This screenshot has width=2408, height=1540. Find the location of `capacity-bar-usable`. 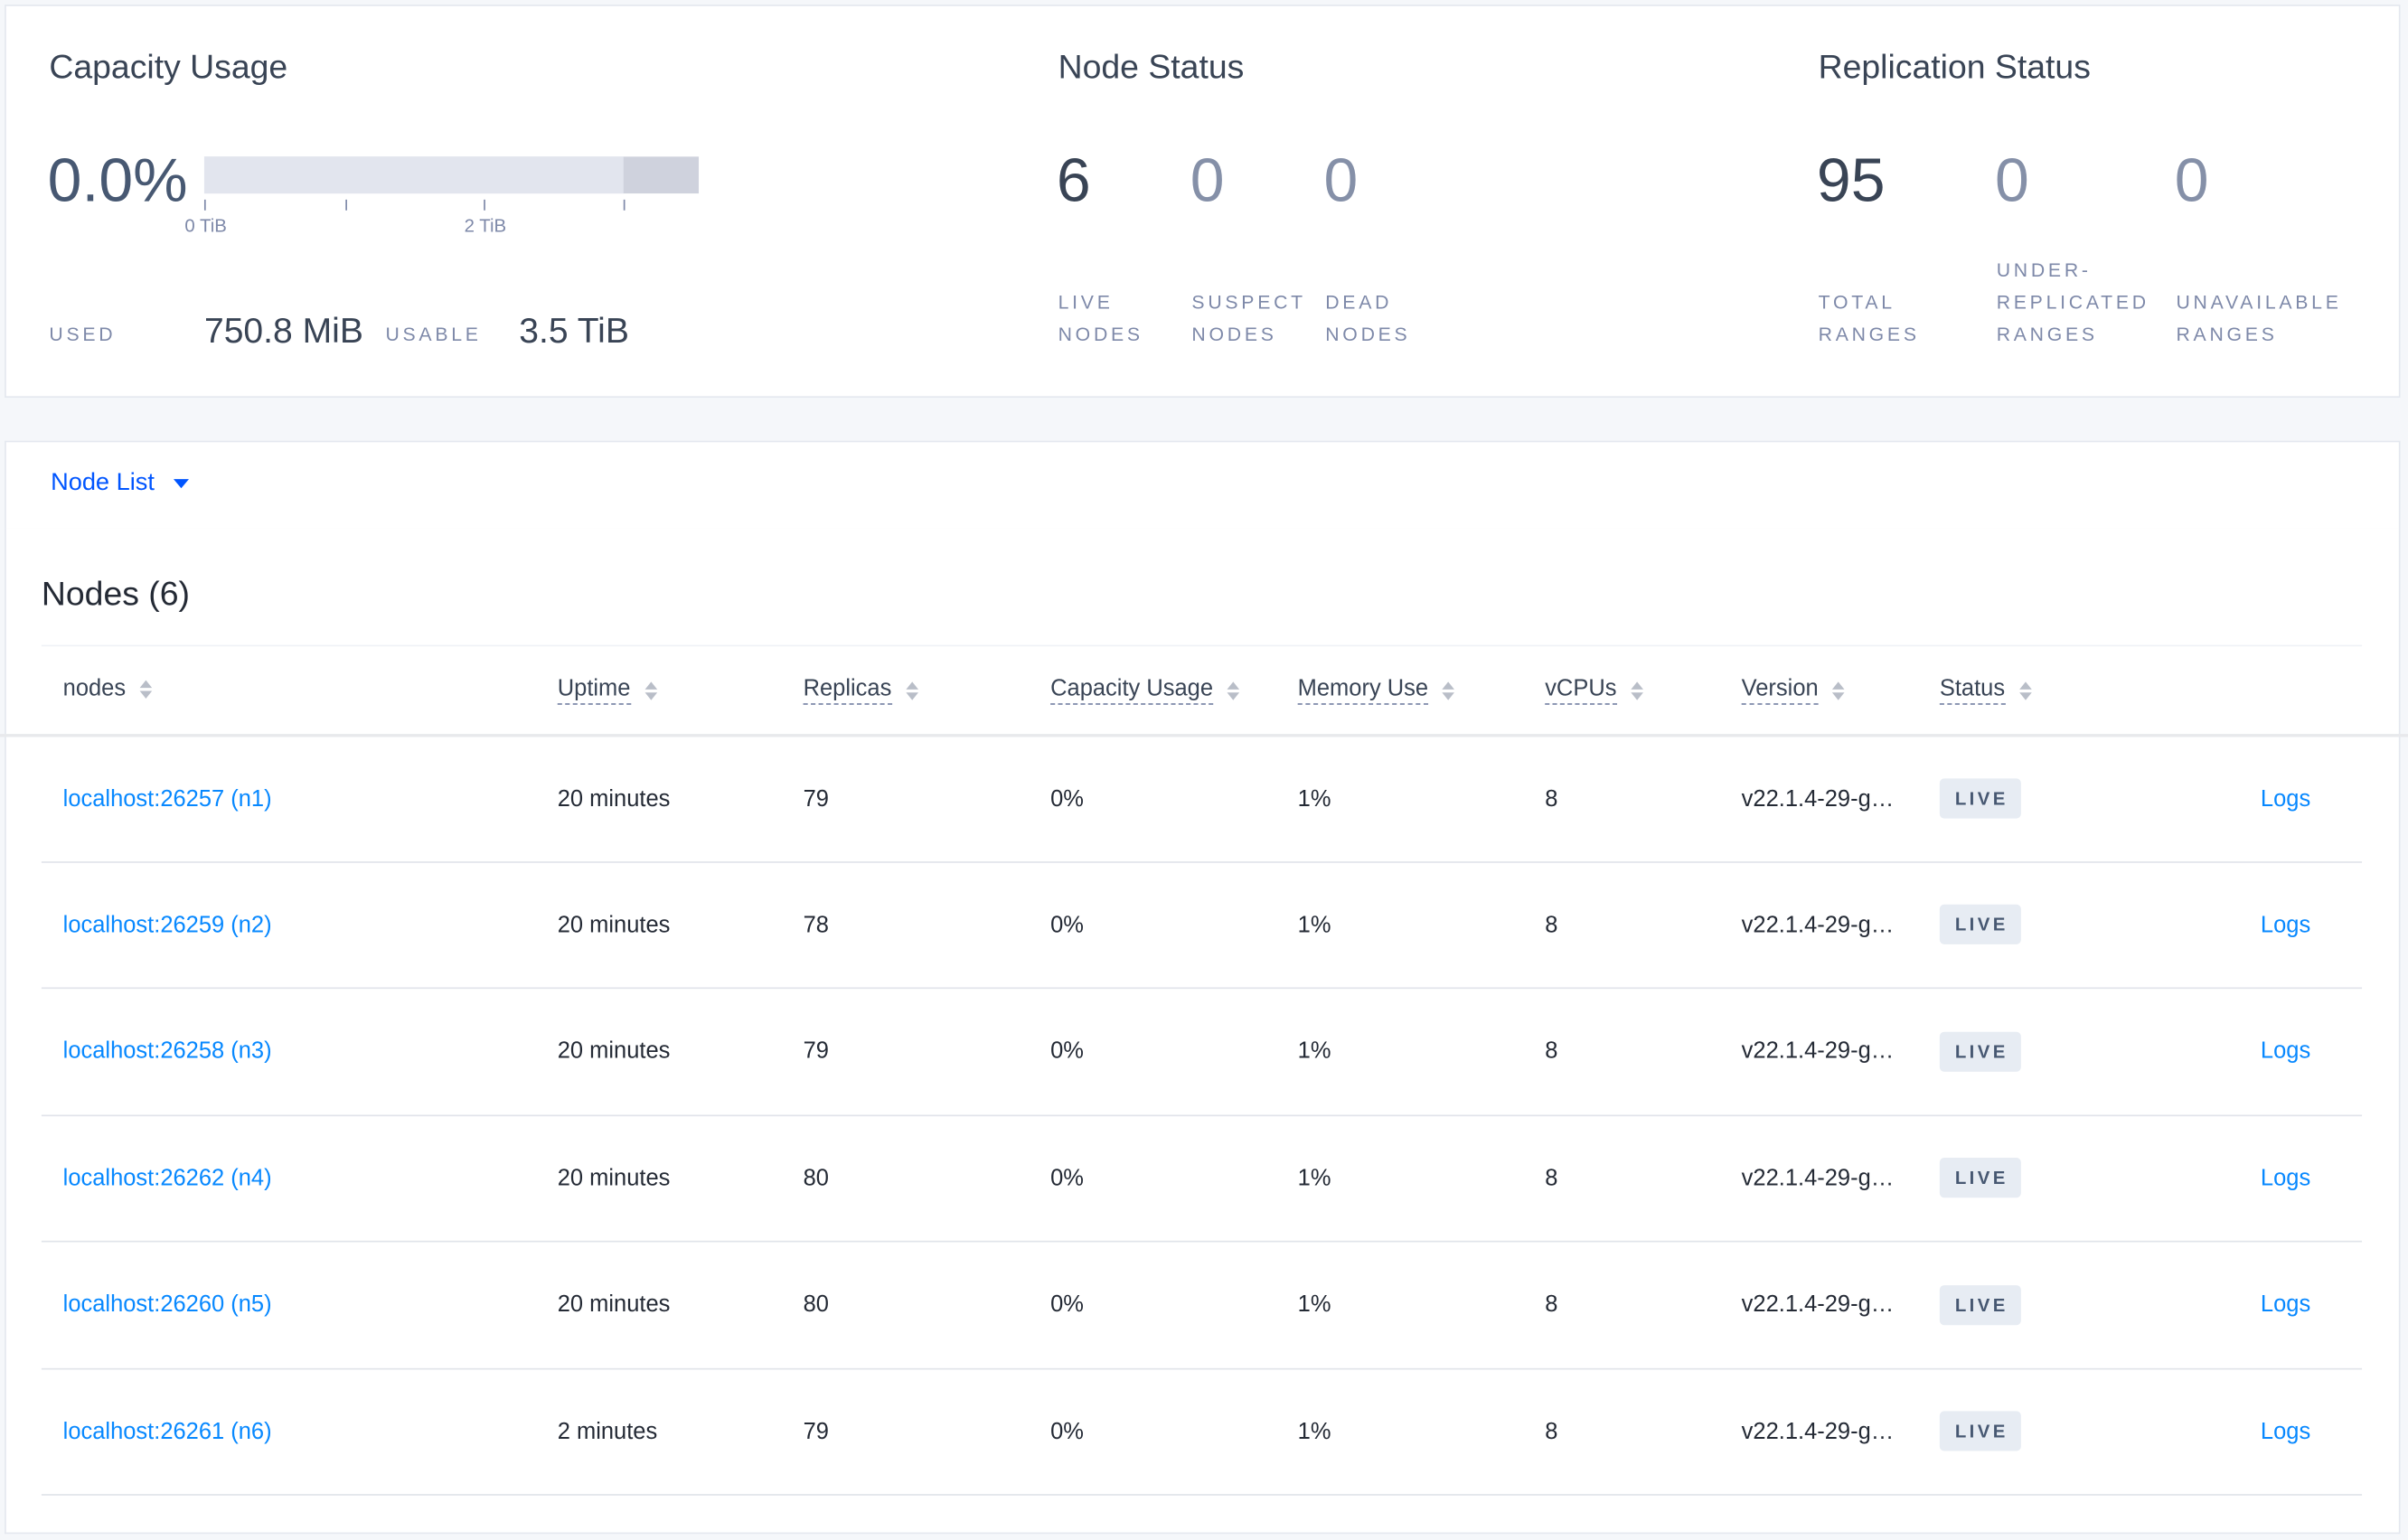

capacity-bar-usable is located at coordinates (413, 175).